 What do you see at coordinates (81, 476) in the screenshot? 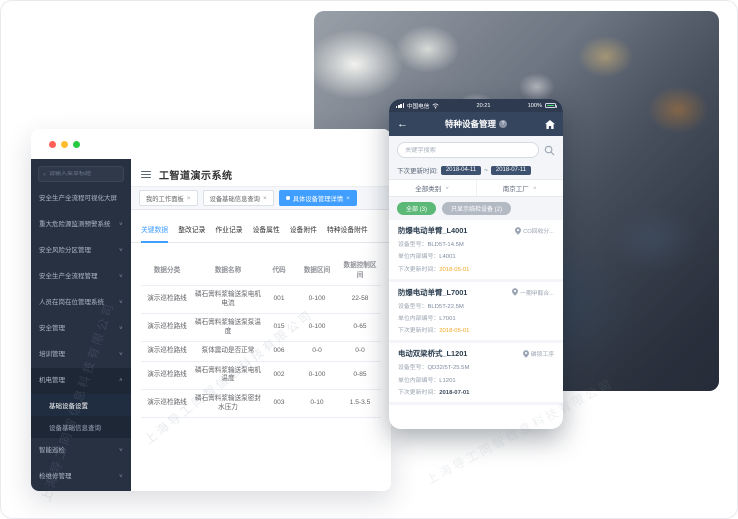
I see `sidebar-item-maintenance: 检维修管理 ∨` at bounding box center [81, 476].